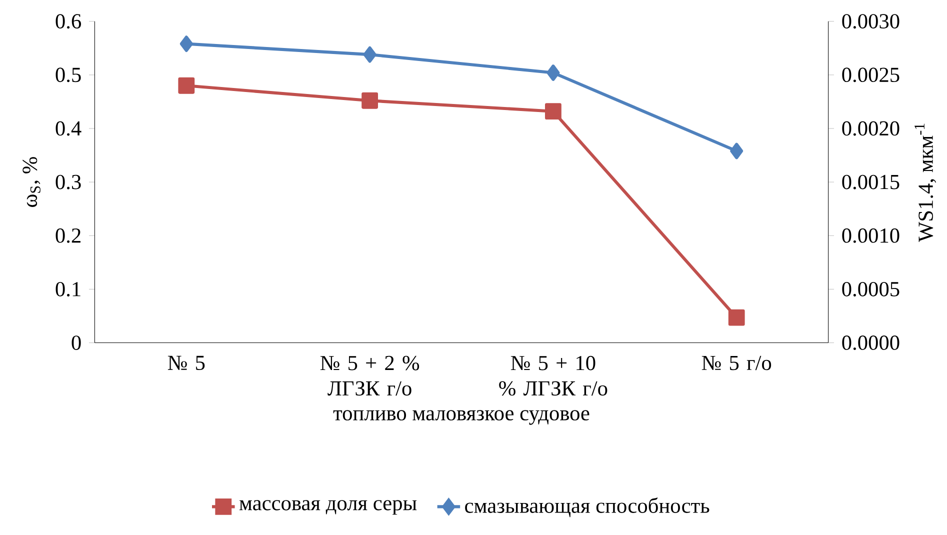  Describe the element at coordinates (328, 507) in the screenshot. I see `legend-label: массовая доля серы` at that location.